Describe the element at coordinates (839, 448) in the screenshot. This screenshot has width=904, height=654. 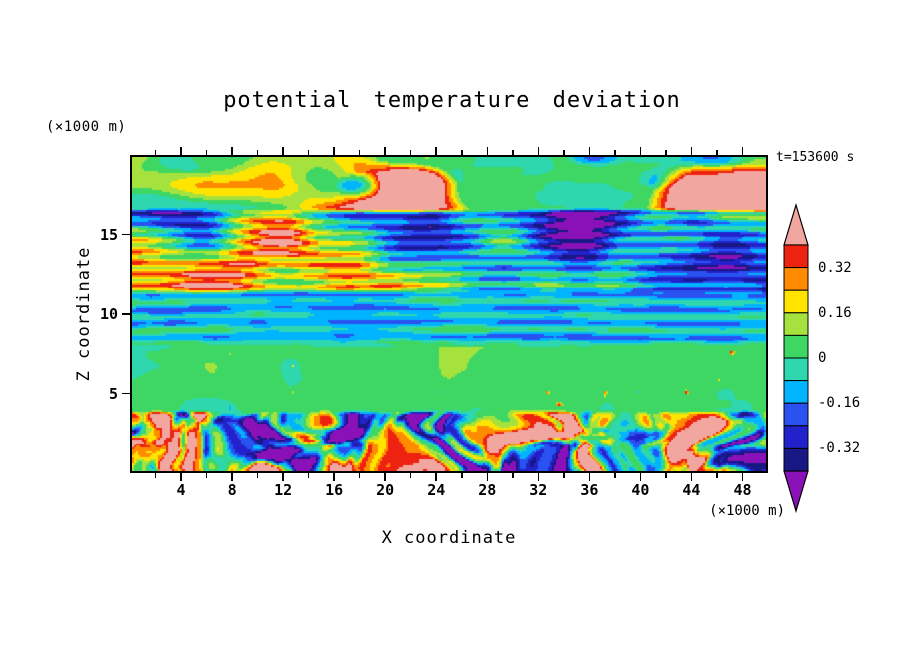
I see `colorbar-tick-label: -0.32` at that location.